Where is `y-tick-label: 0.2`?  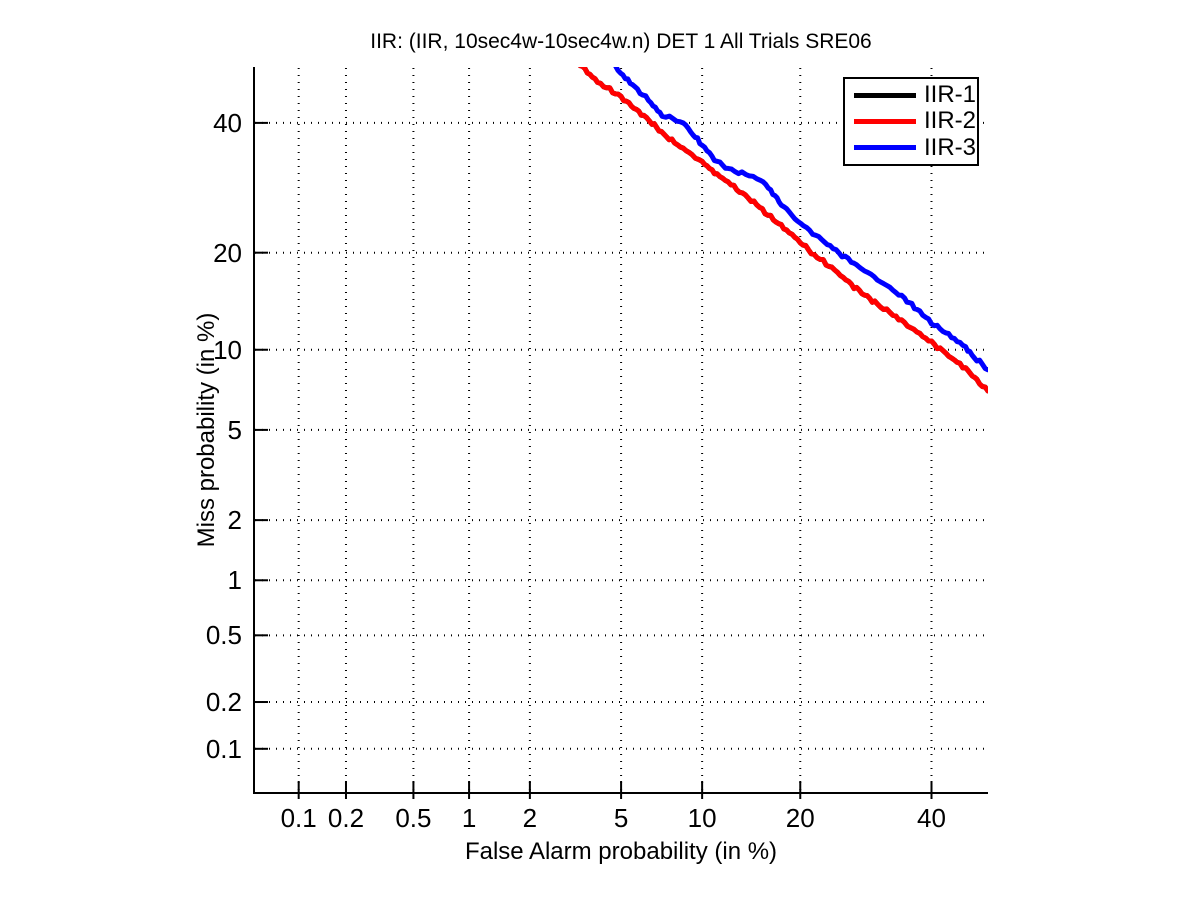 y-tick-label: 0.2 is located at coordinates (223, 702).